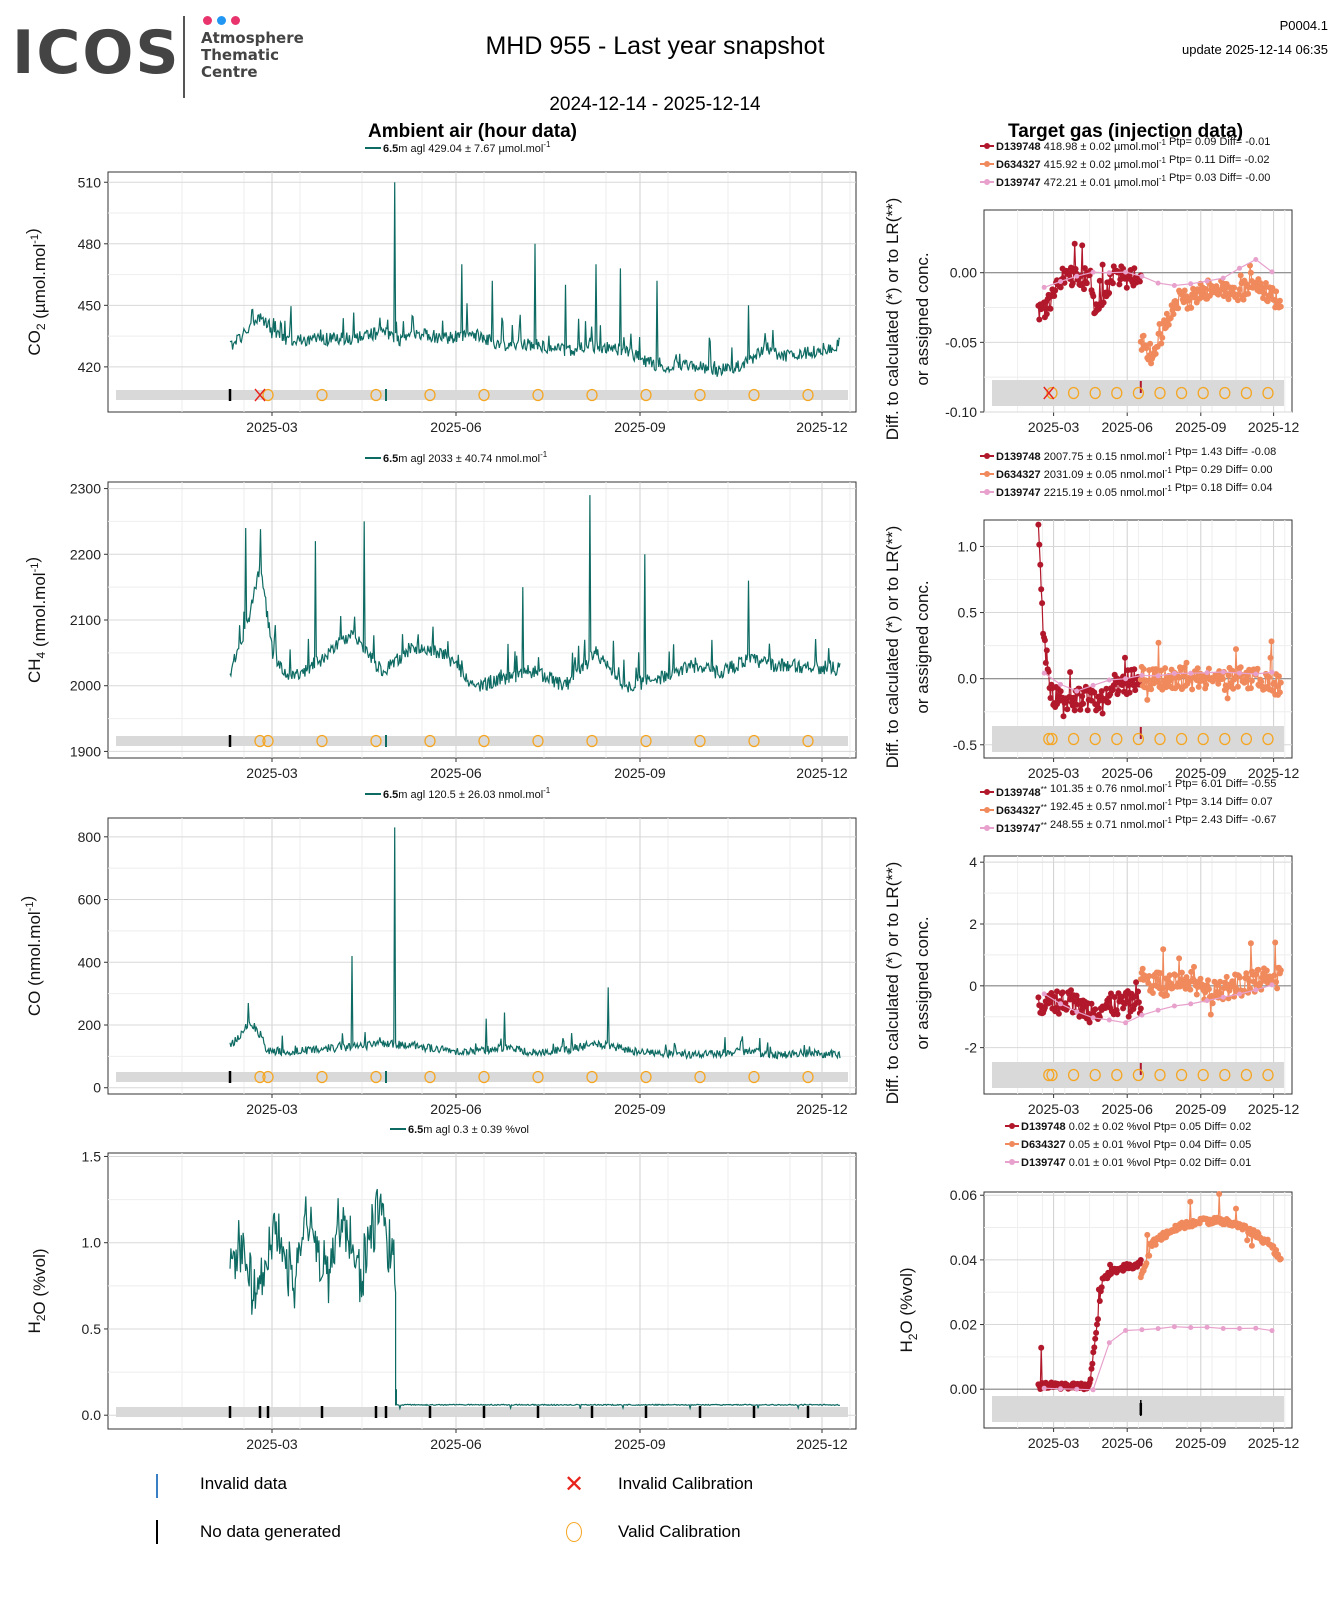 This screenshot has height=1600, width=1340. What do you see at coordinates (922, 318) in the screenshot?
I see `y-axis-label-line2: or assigned conc.` at bounding box center [922, 318].